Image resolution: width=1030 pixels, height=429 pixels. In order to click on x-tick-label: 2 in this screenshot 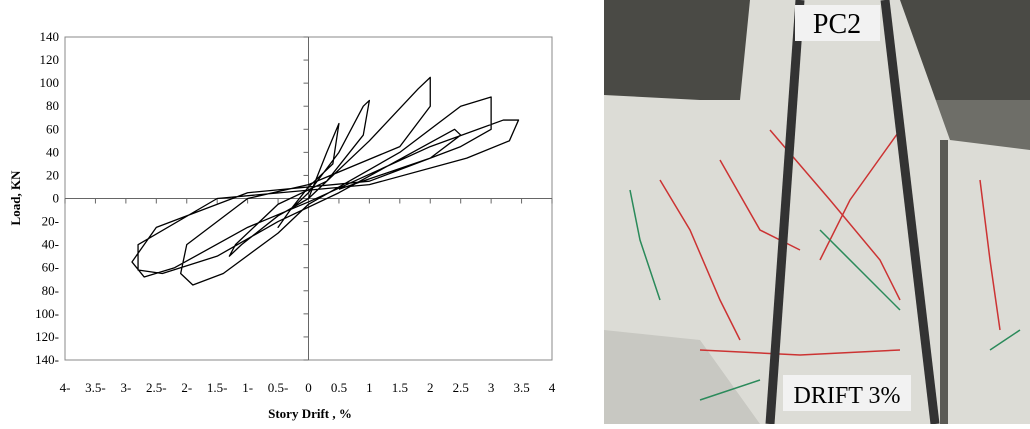, I will do `click(430, 387)`.